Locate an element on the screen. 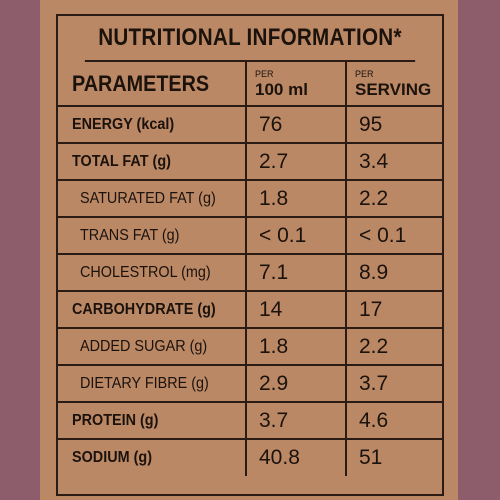  row-parameter: DIETARY FIBRE (g) is located at coordinates (152, 383).